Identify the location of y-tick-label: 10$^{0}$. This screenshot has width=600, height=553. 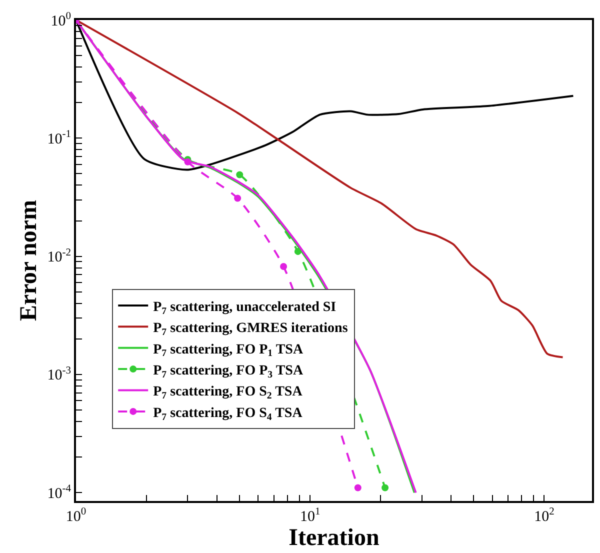
(60, 20).